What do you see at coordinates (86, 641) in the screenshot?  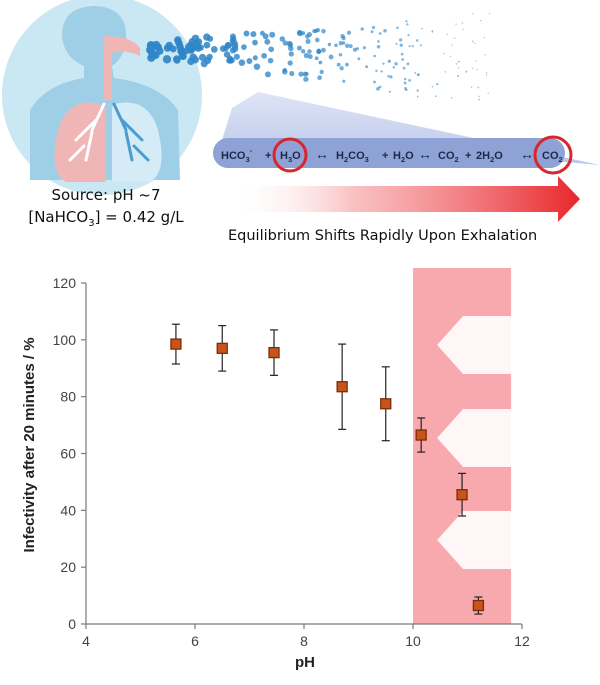 I see `x-tick-label: 4` at bounding box center [86, 641].